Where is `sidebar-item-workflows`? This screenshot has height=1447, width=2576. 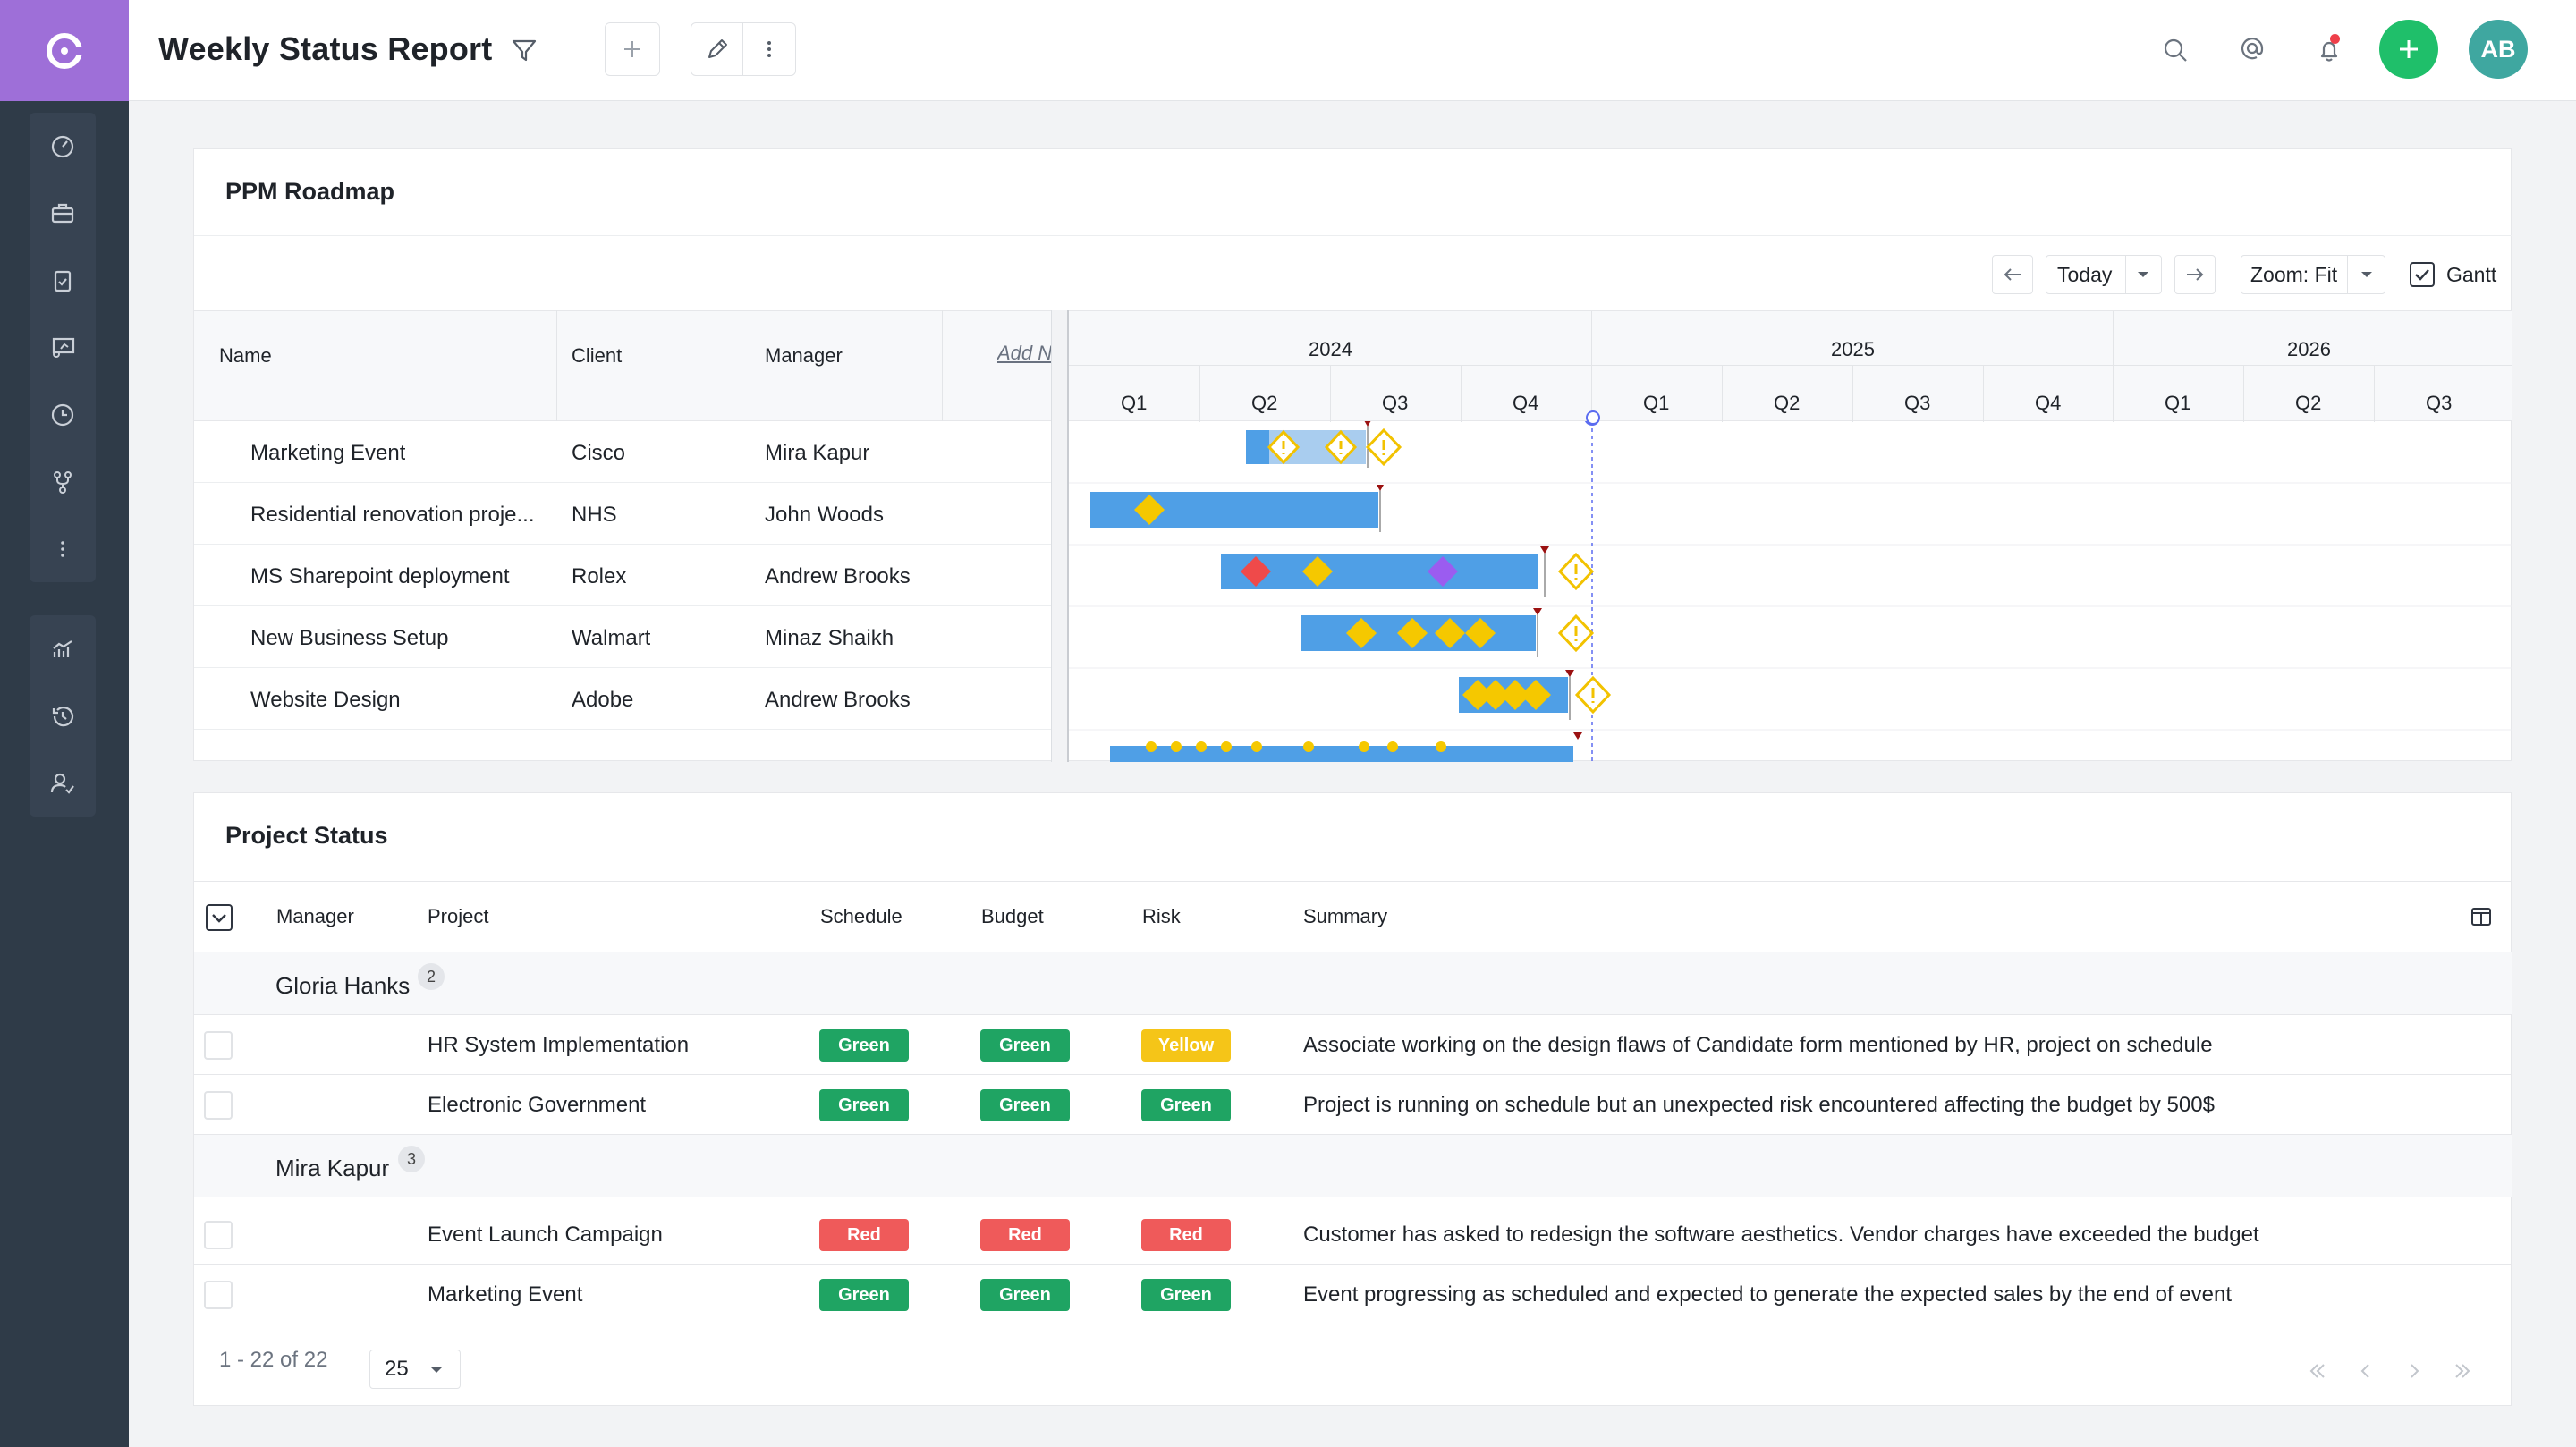
sidebar-item-workflows is located at coordinates (63, 481).